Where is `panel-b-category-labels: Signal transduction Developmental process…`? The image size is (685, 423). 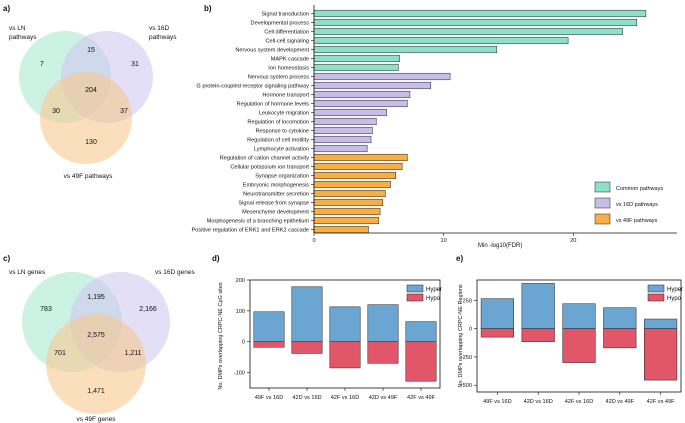
panel-b-category-labels: Signal transduction Developmental process… is located at coordinates (252, 123).